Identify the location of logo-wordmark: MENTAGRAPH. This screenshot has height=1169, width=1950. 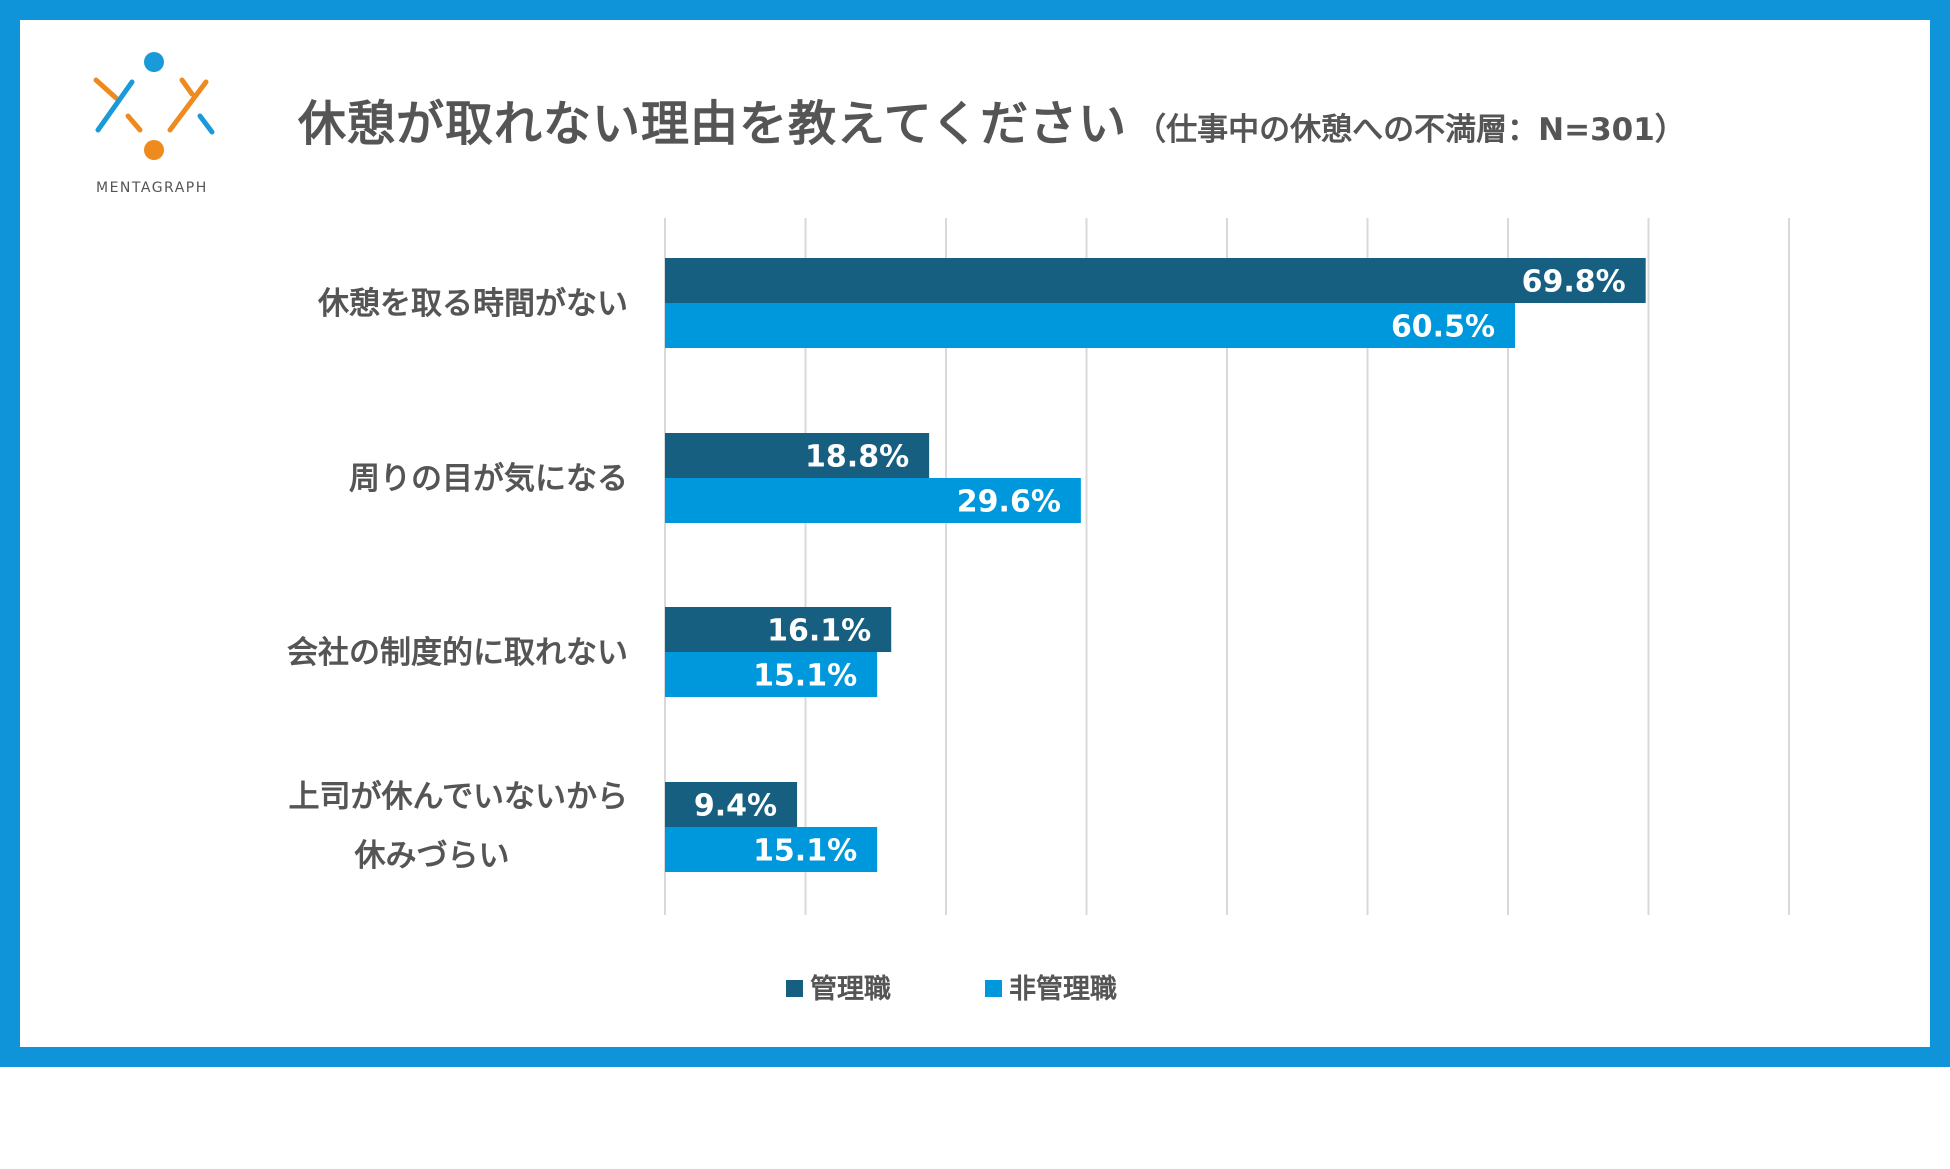
(152, 188).